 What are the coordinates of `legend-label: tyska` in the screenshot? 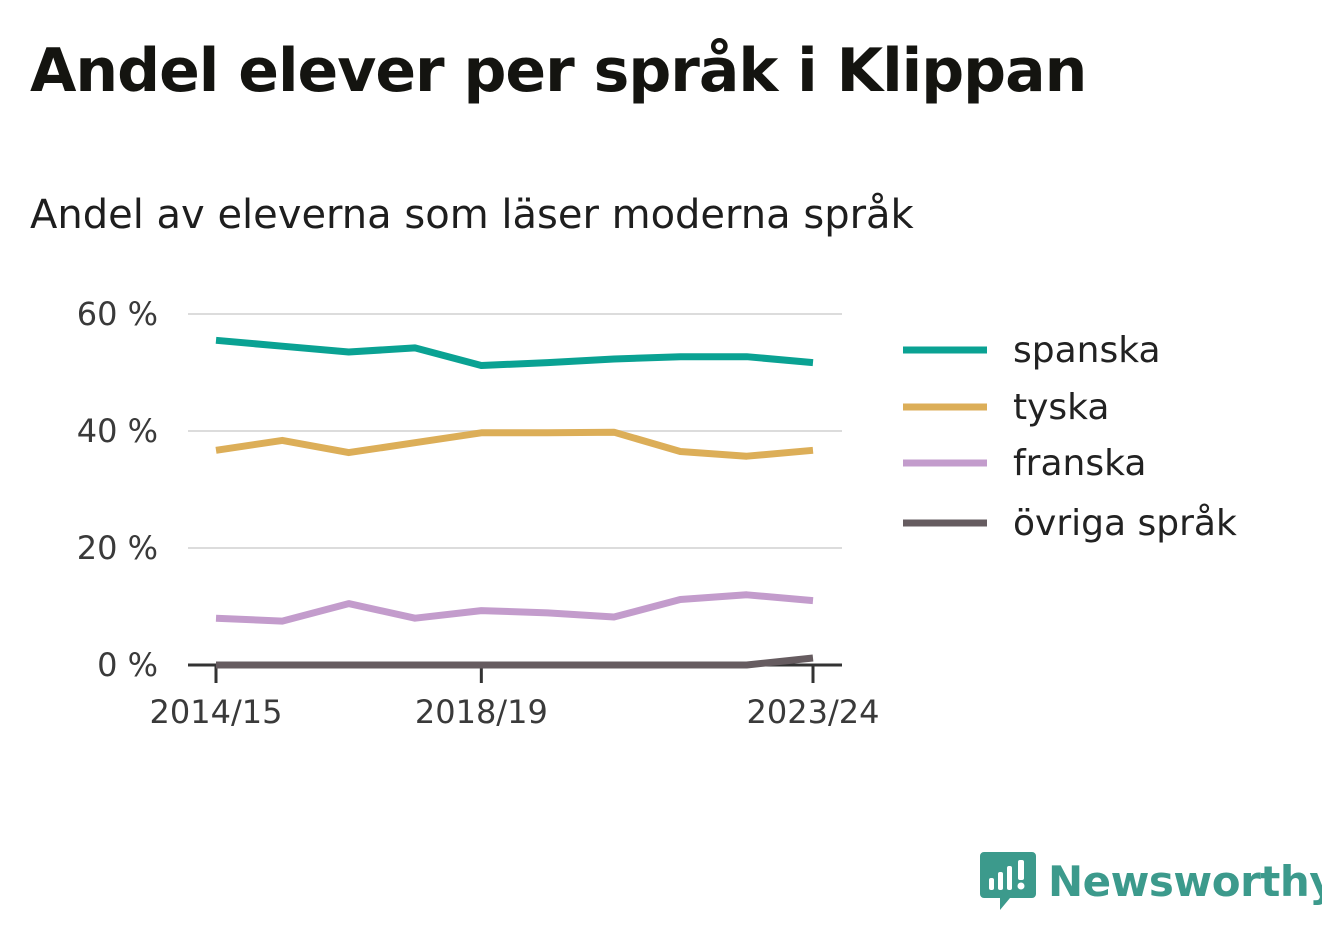 It's located at (1061, 407).